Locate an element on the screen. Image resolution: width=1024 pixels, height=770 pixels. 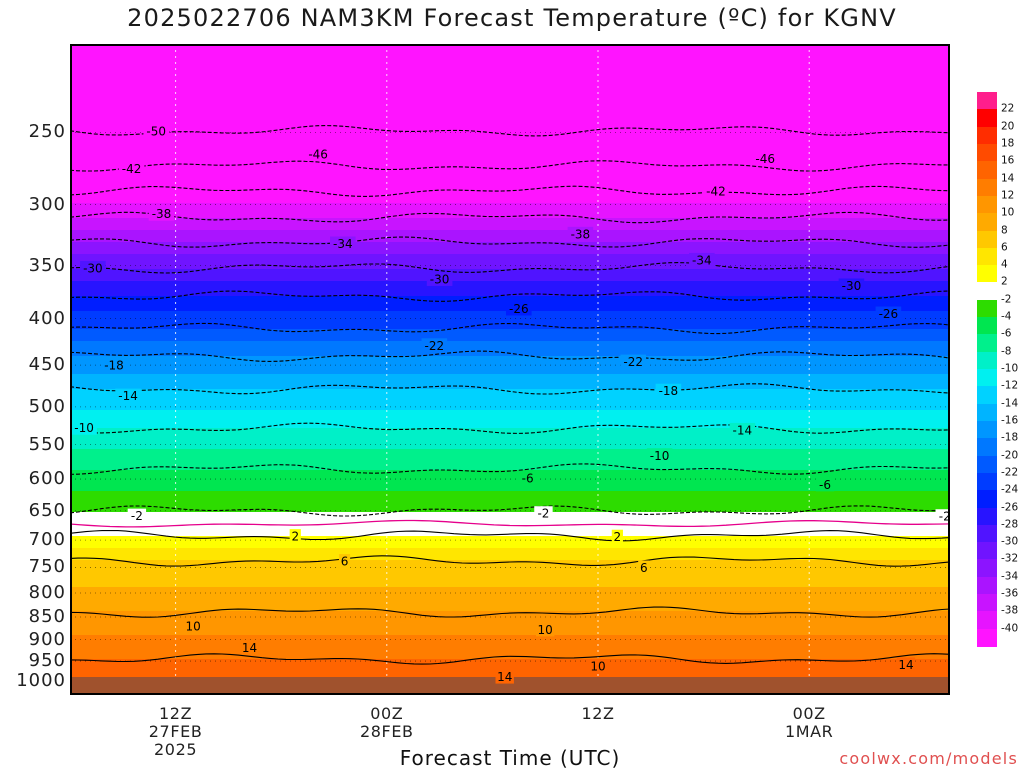
y-tick-label: 400 is located at coordinates (47, 318).